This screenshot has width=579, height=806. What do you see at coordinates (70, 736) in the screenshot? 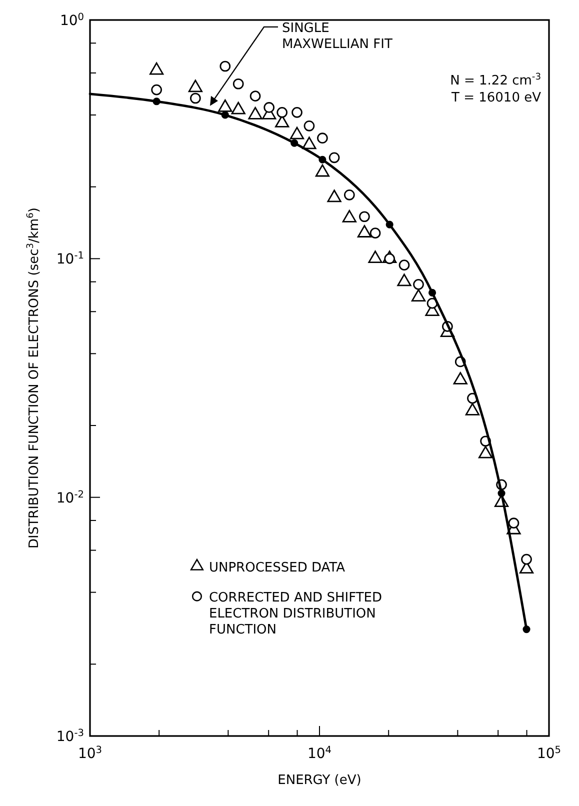
I see `y-tick-label: 10$^{-3}$` at bounding box center [70, 736].